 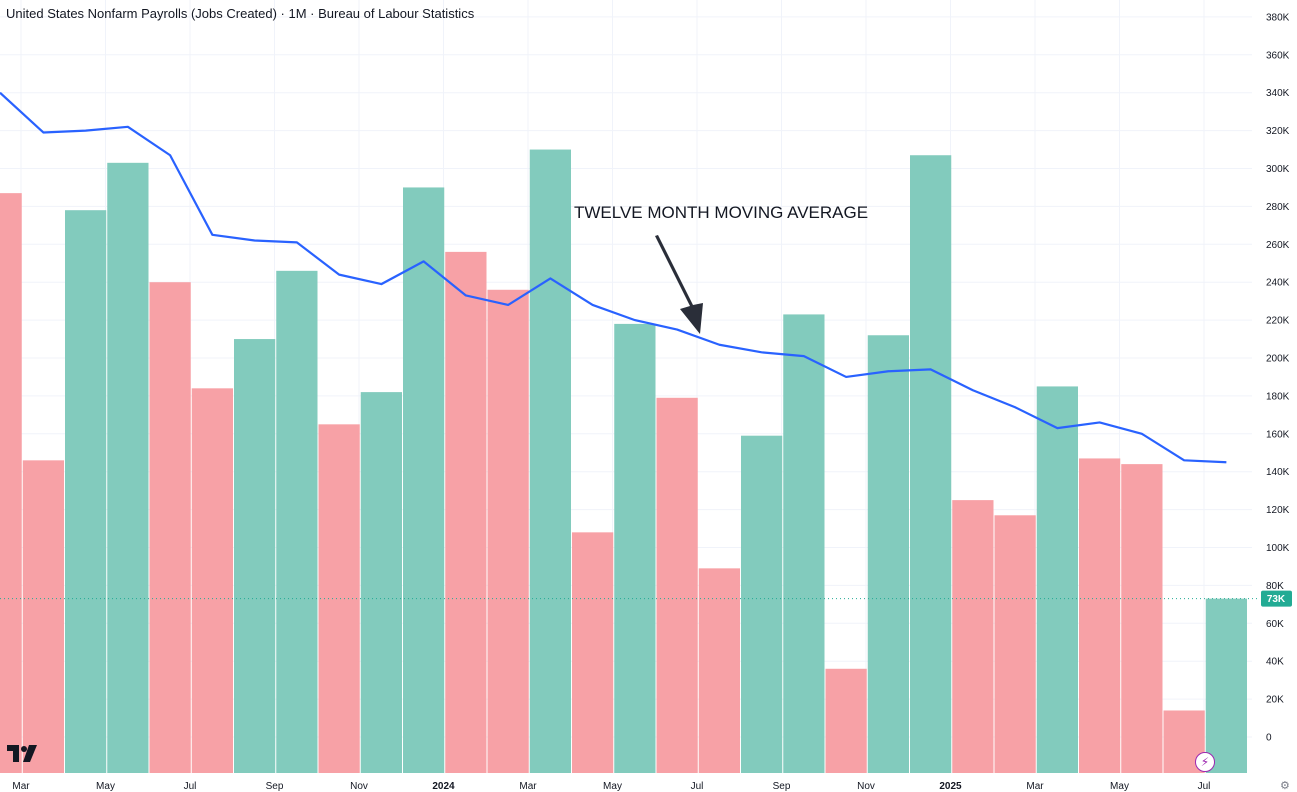 I want to click on y-tick-label: 160K, so click(x=1278, y=434).